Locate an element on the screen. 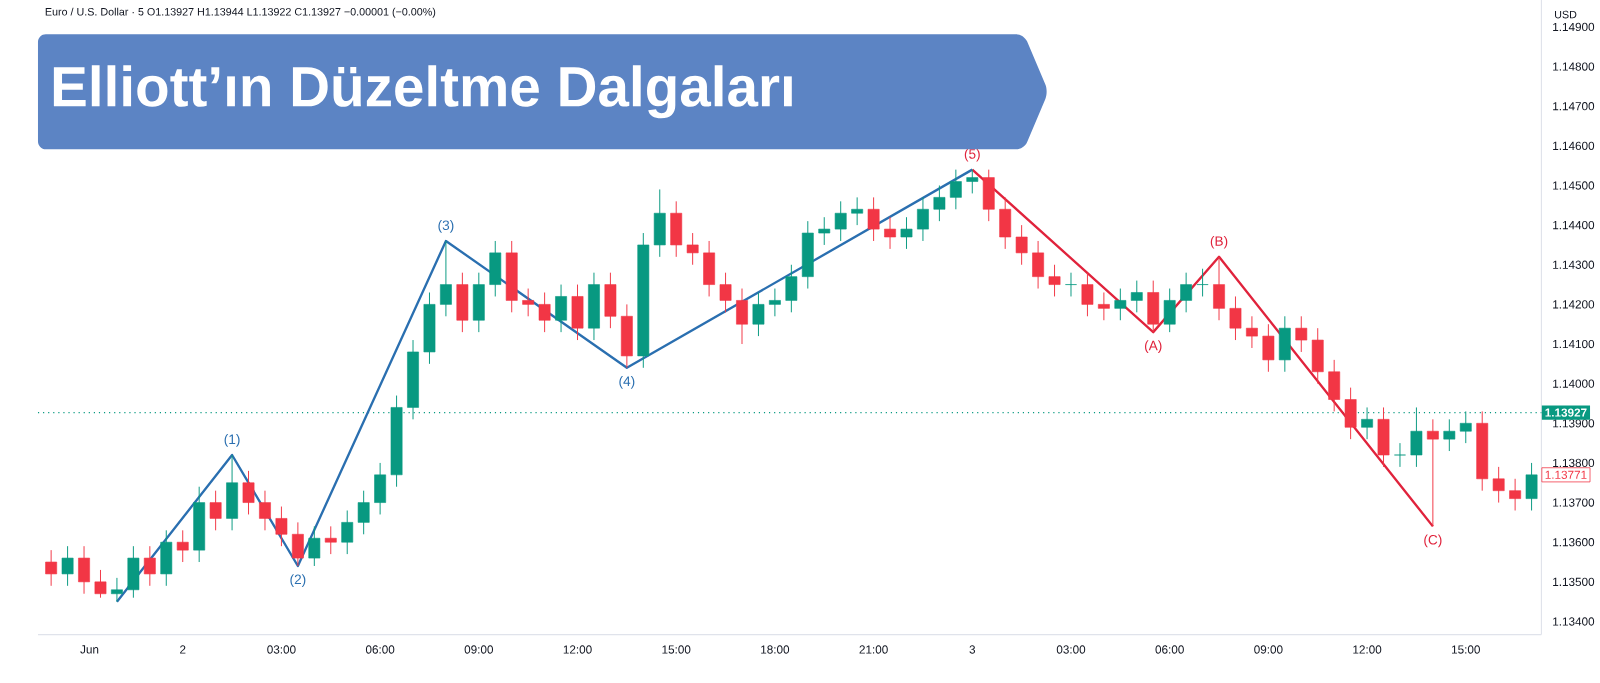 Image resolution: width=1600 pixels, height=683 pixels. y-tick-label: 1.14600 is located at coordinates (1574, 145).